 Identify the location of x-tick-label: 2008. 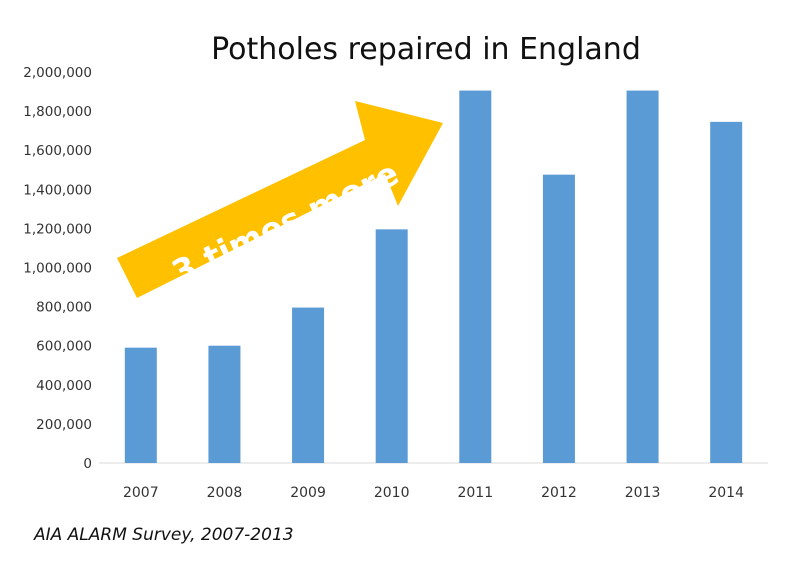
(225, 493).